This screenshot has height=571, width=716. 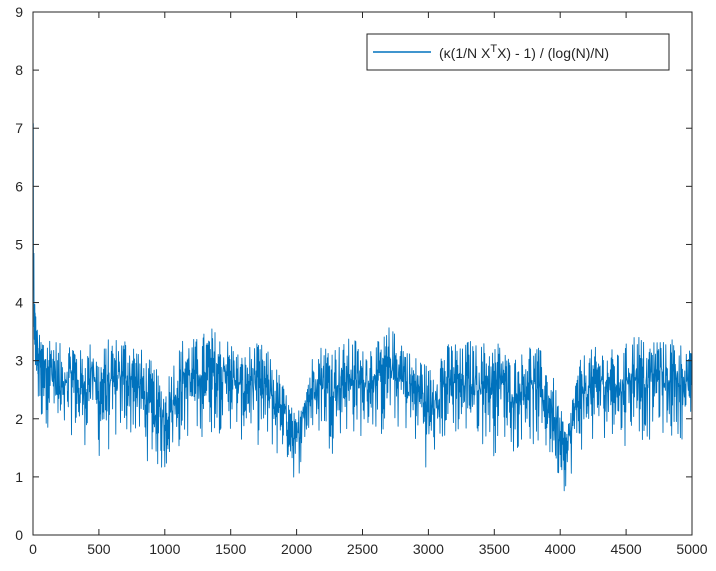 I want to click on y-tick-label: 3, so click(x=19, y=361).